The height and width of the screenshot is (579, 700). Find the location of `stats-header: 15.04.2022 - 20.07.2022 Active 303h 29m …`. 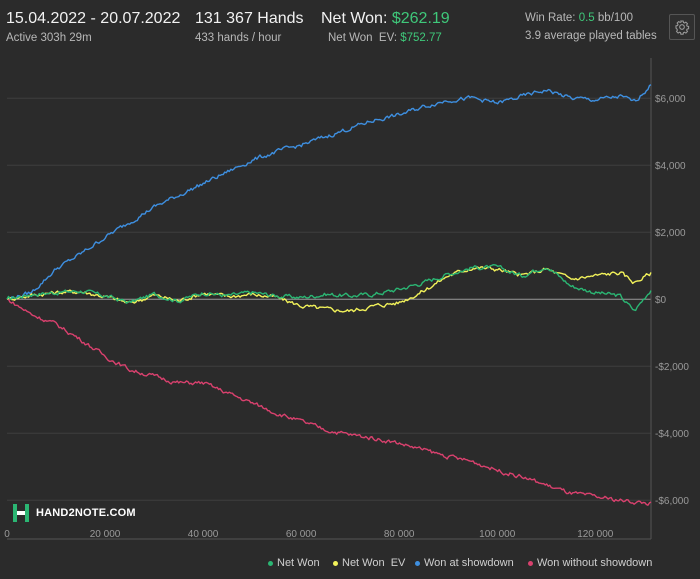

stats-header: 15.04.2022 - 20.07.2022 Active 303h 29m … is located at coordinates (350, 26).